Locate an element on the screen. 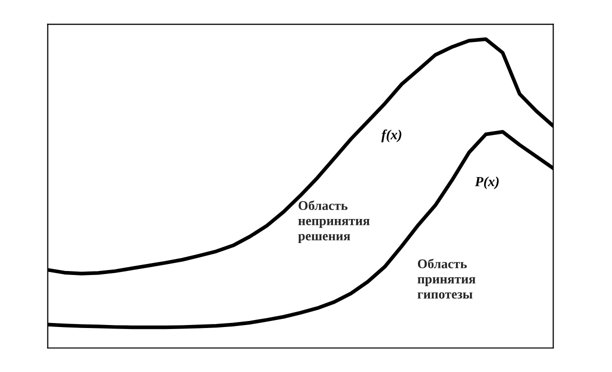 The height and width of the screenshot is (372, 612). annotation: Область принятия гипотезы is located at coordinates (447, 278).